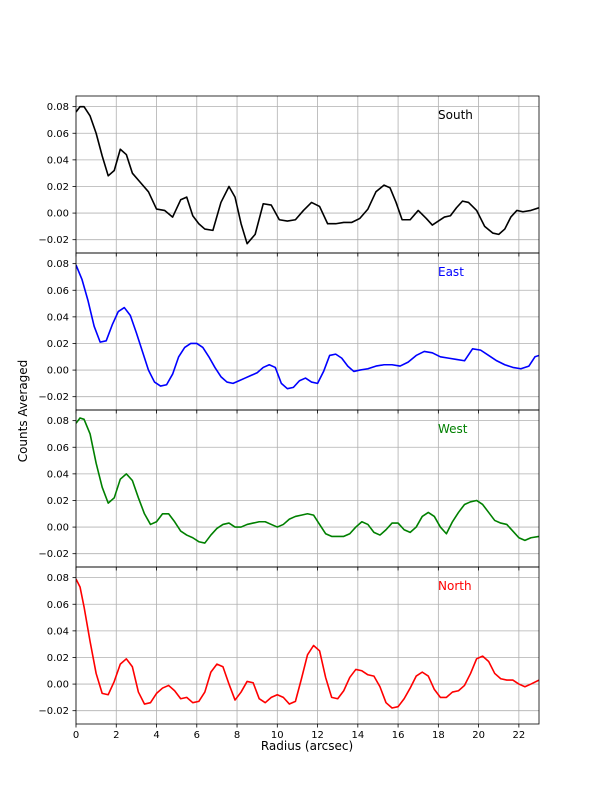  Describe the element at coordinates (237, 735) in the screenshot. I see `x-tick-label: 8` at that location.